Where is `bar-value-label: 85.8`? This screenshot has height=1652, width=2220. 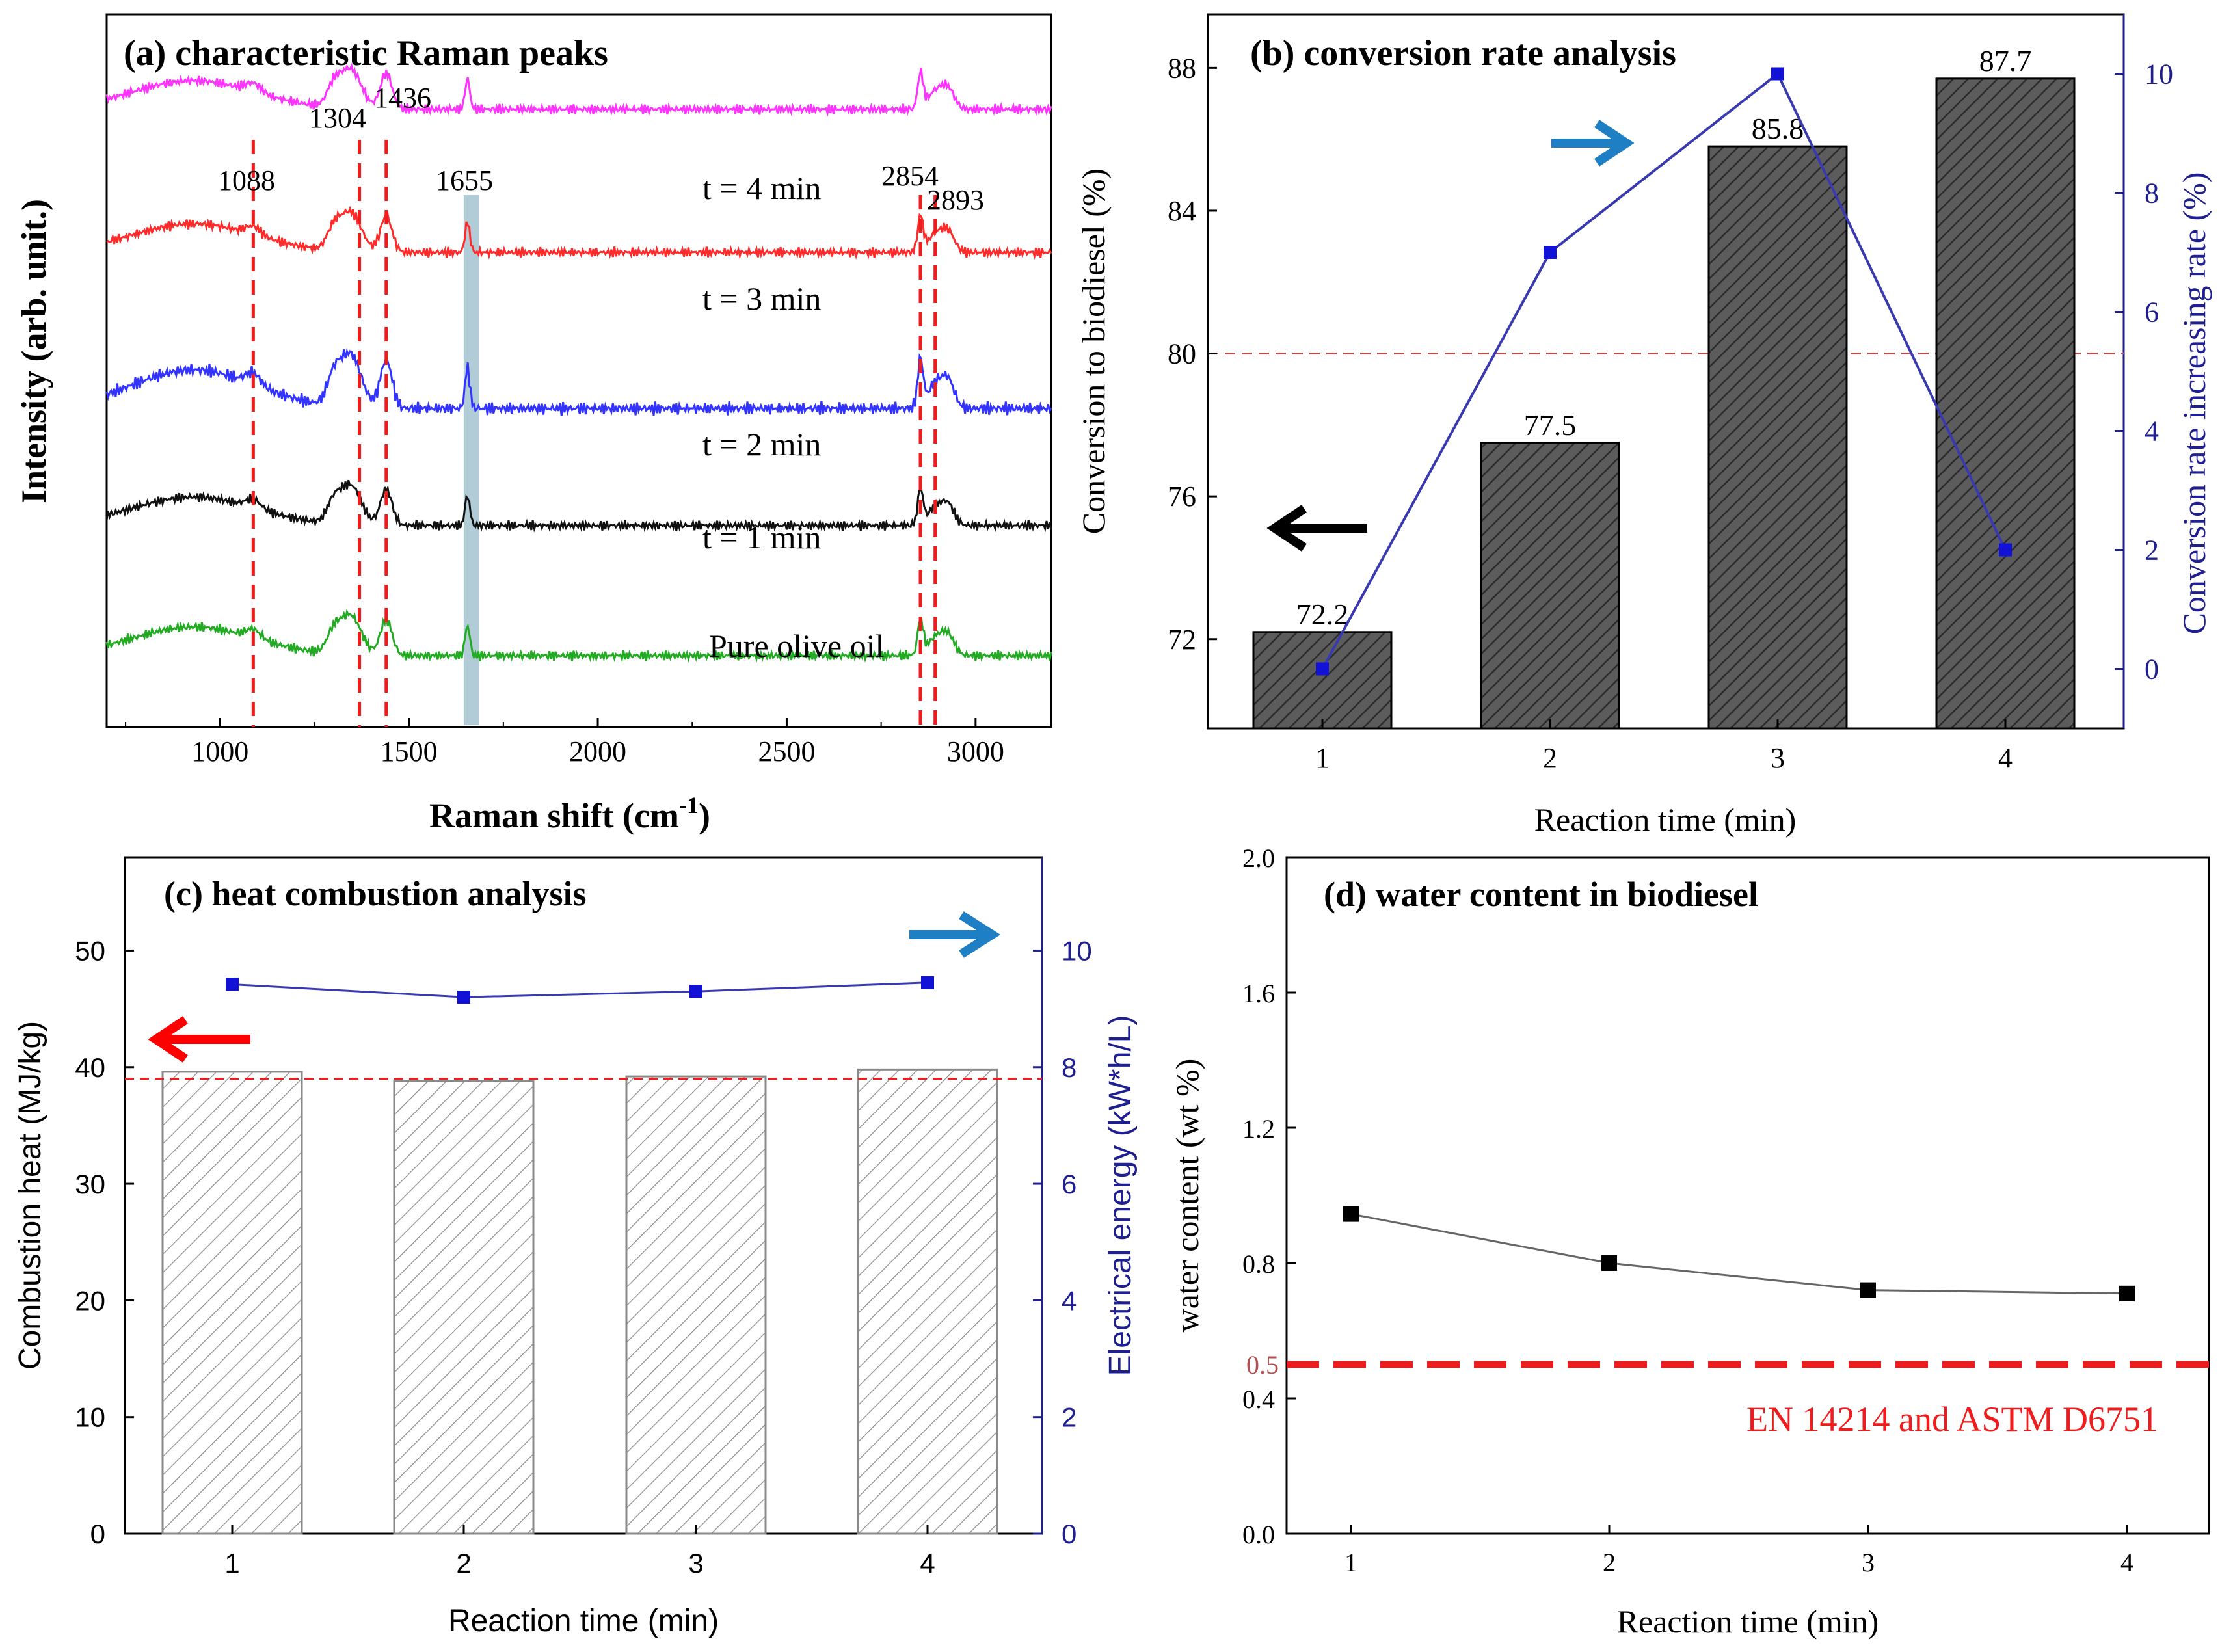
bar-value-label: 85.8 is located at coordinates (1778, 128).